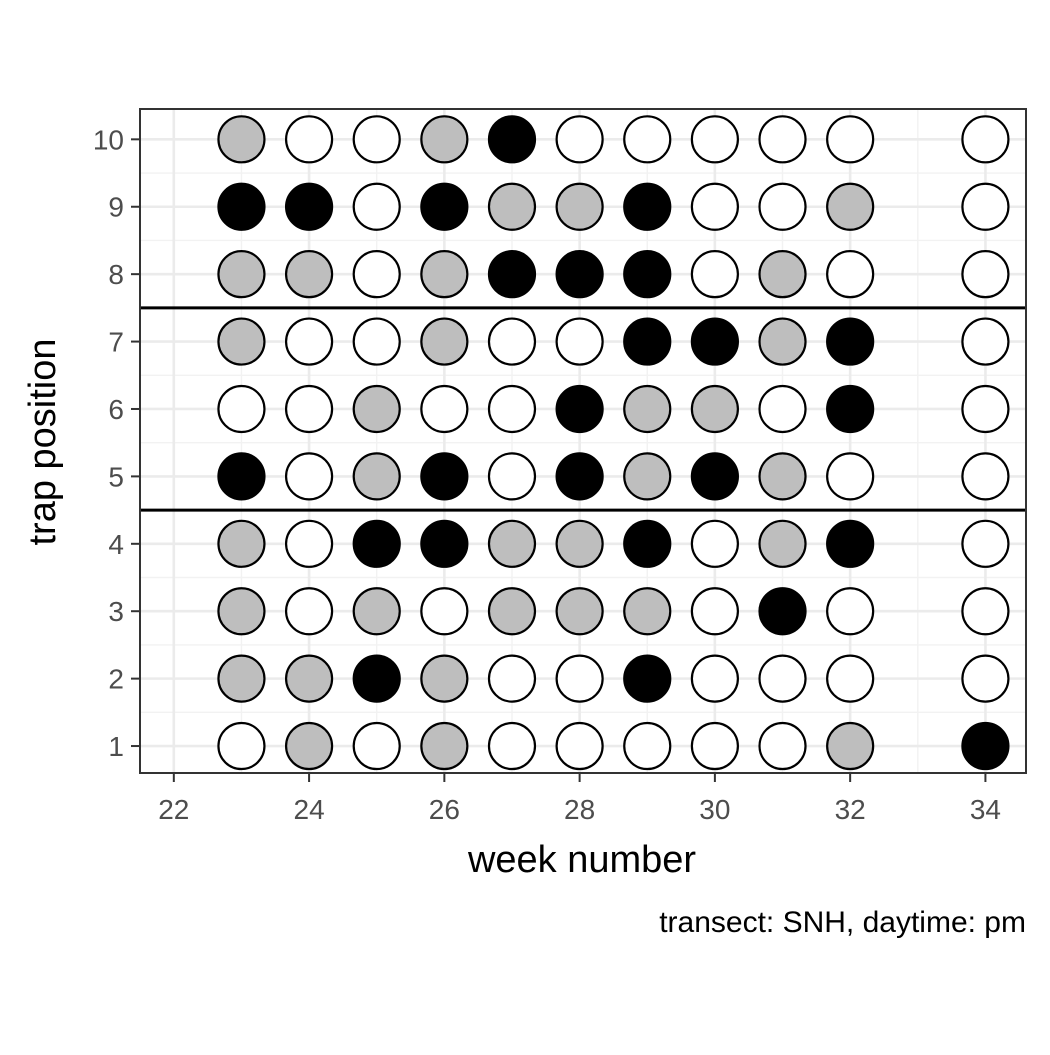 This screenshot has height=1055, width=1050. I want to click on y-tick-label: 8, so click(116, 274).